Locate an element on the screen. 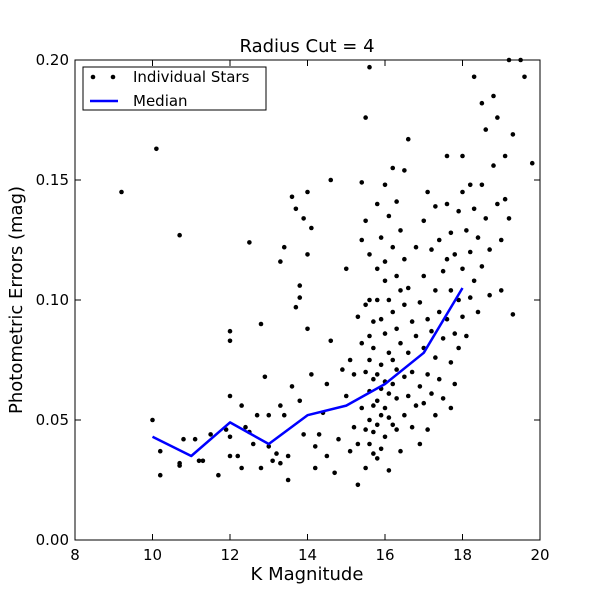 The height and width of the screenshot is (600, 600). legend-label-median: Median is located at coordinates (160, 101).